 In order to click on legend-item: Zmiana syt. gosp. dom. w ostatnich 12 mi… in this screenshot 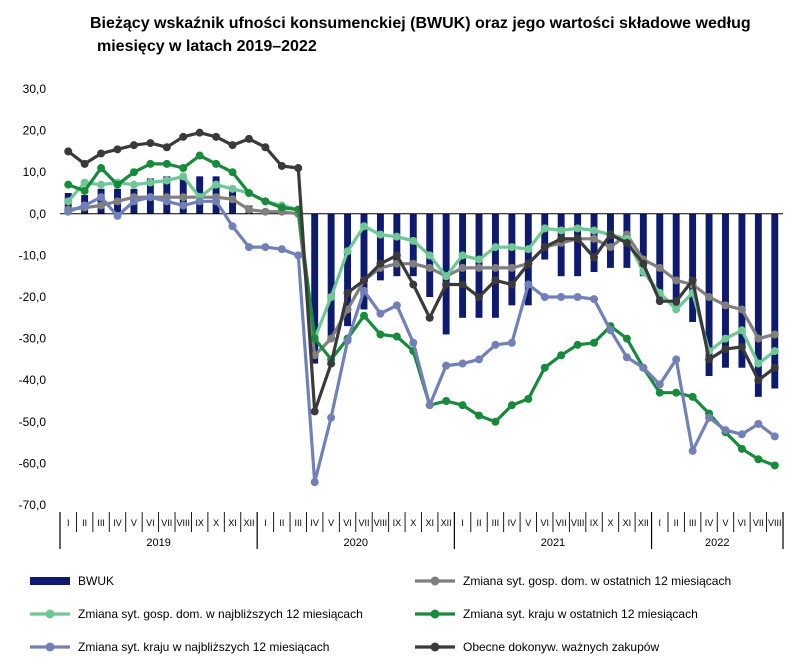, I will do `click(573, 581)`.